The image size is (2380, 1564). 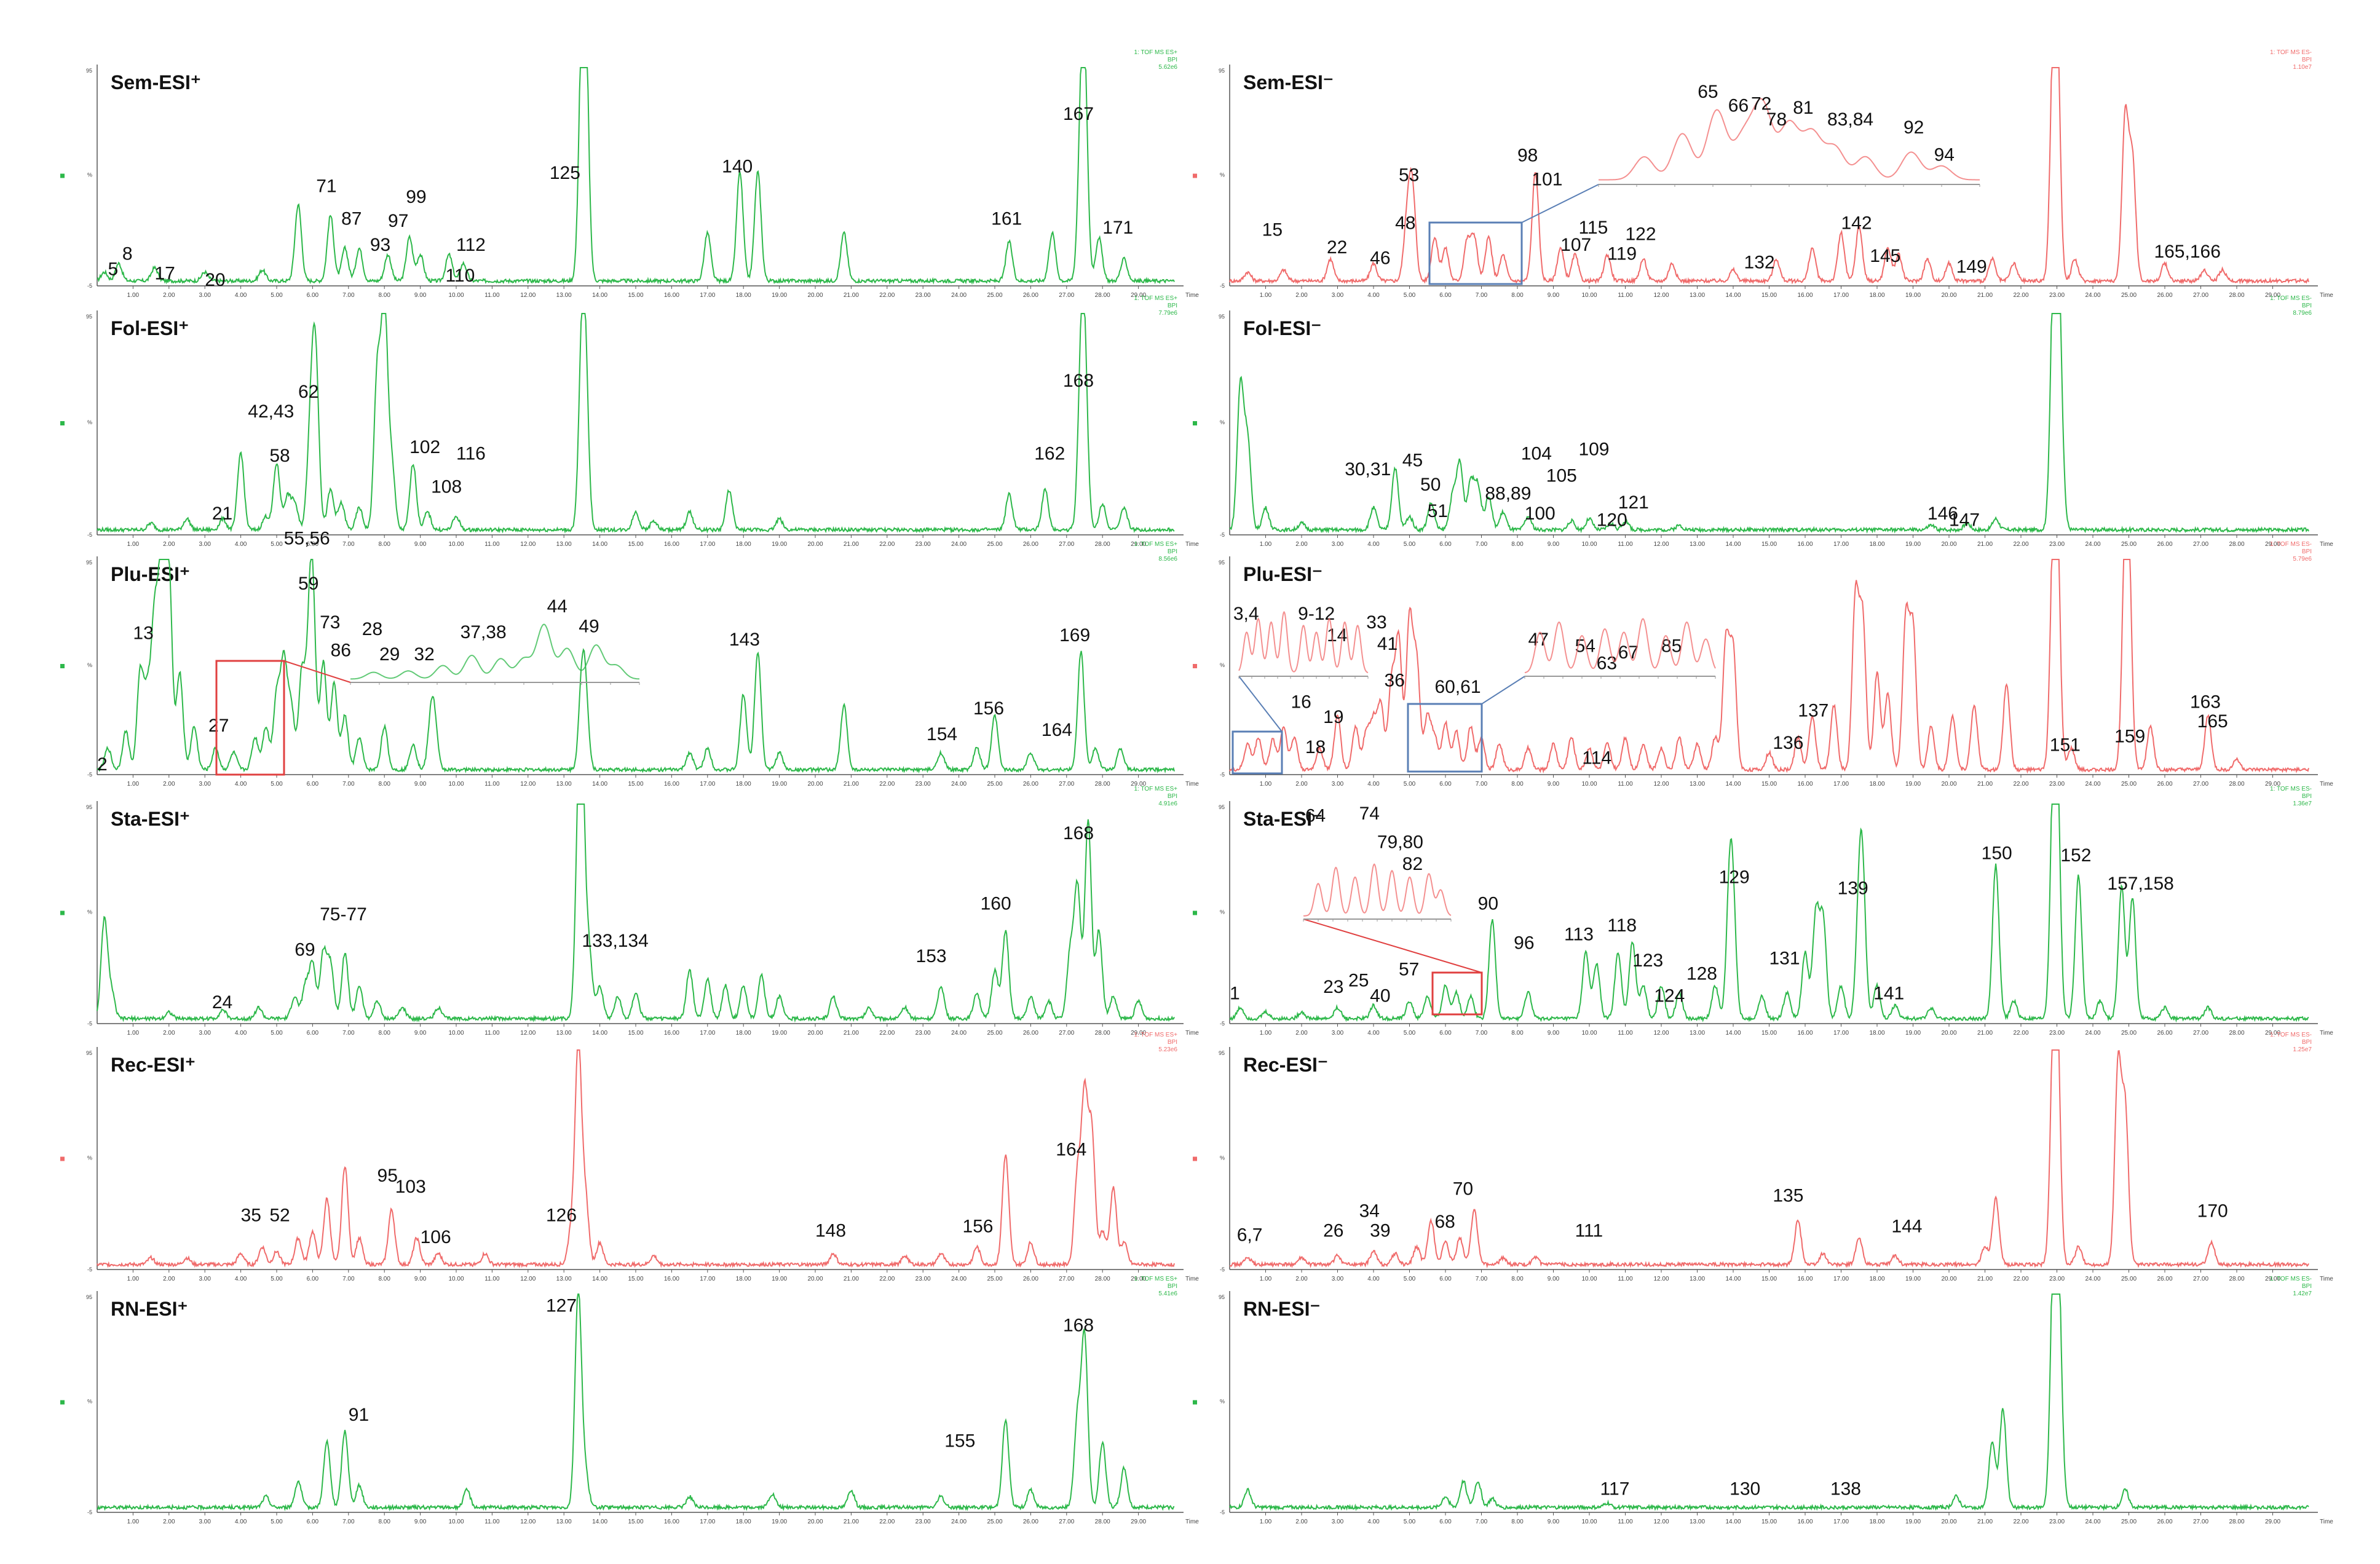 What do you see at coordinates (2212, 1211) in the screenshot?
I see `peak-label: 170` at bounding box center [2212, 1211].